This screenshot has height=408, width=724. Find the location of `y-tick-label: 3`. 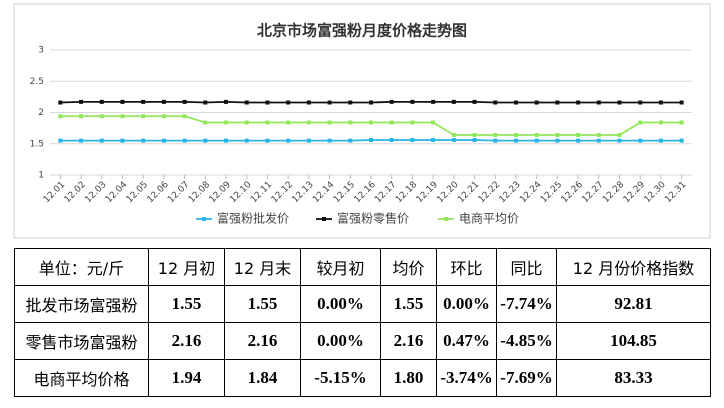

y-tick-label: 3 is located at coordinates (41, 51).